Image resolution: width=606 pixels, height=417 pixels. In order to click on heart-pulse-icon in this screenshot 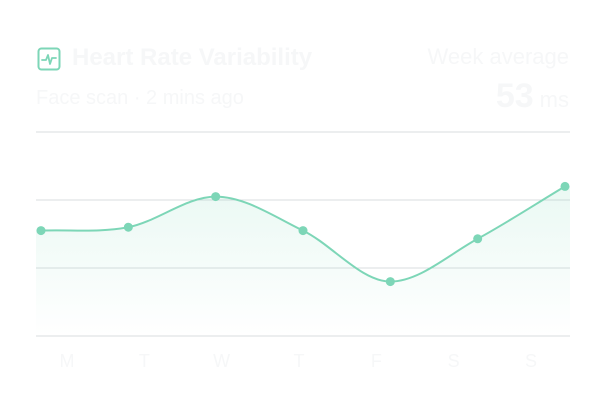, I will do `click(49, 59)`.